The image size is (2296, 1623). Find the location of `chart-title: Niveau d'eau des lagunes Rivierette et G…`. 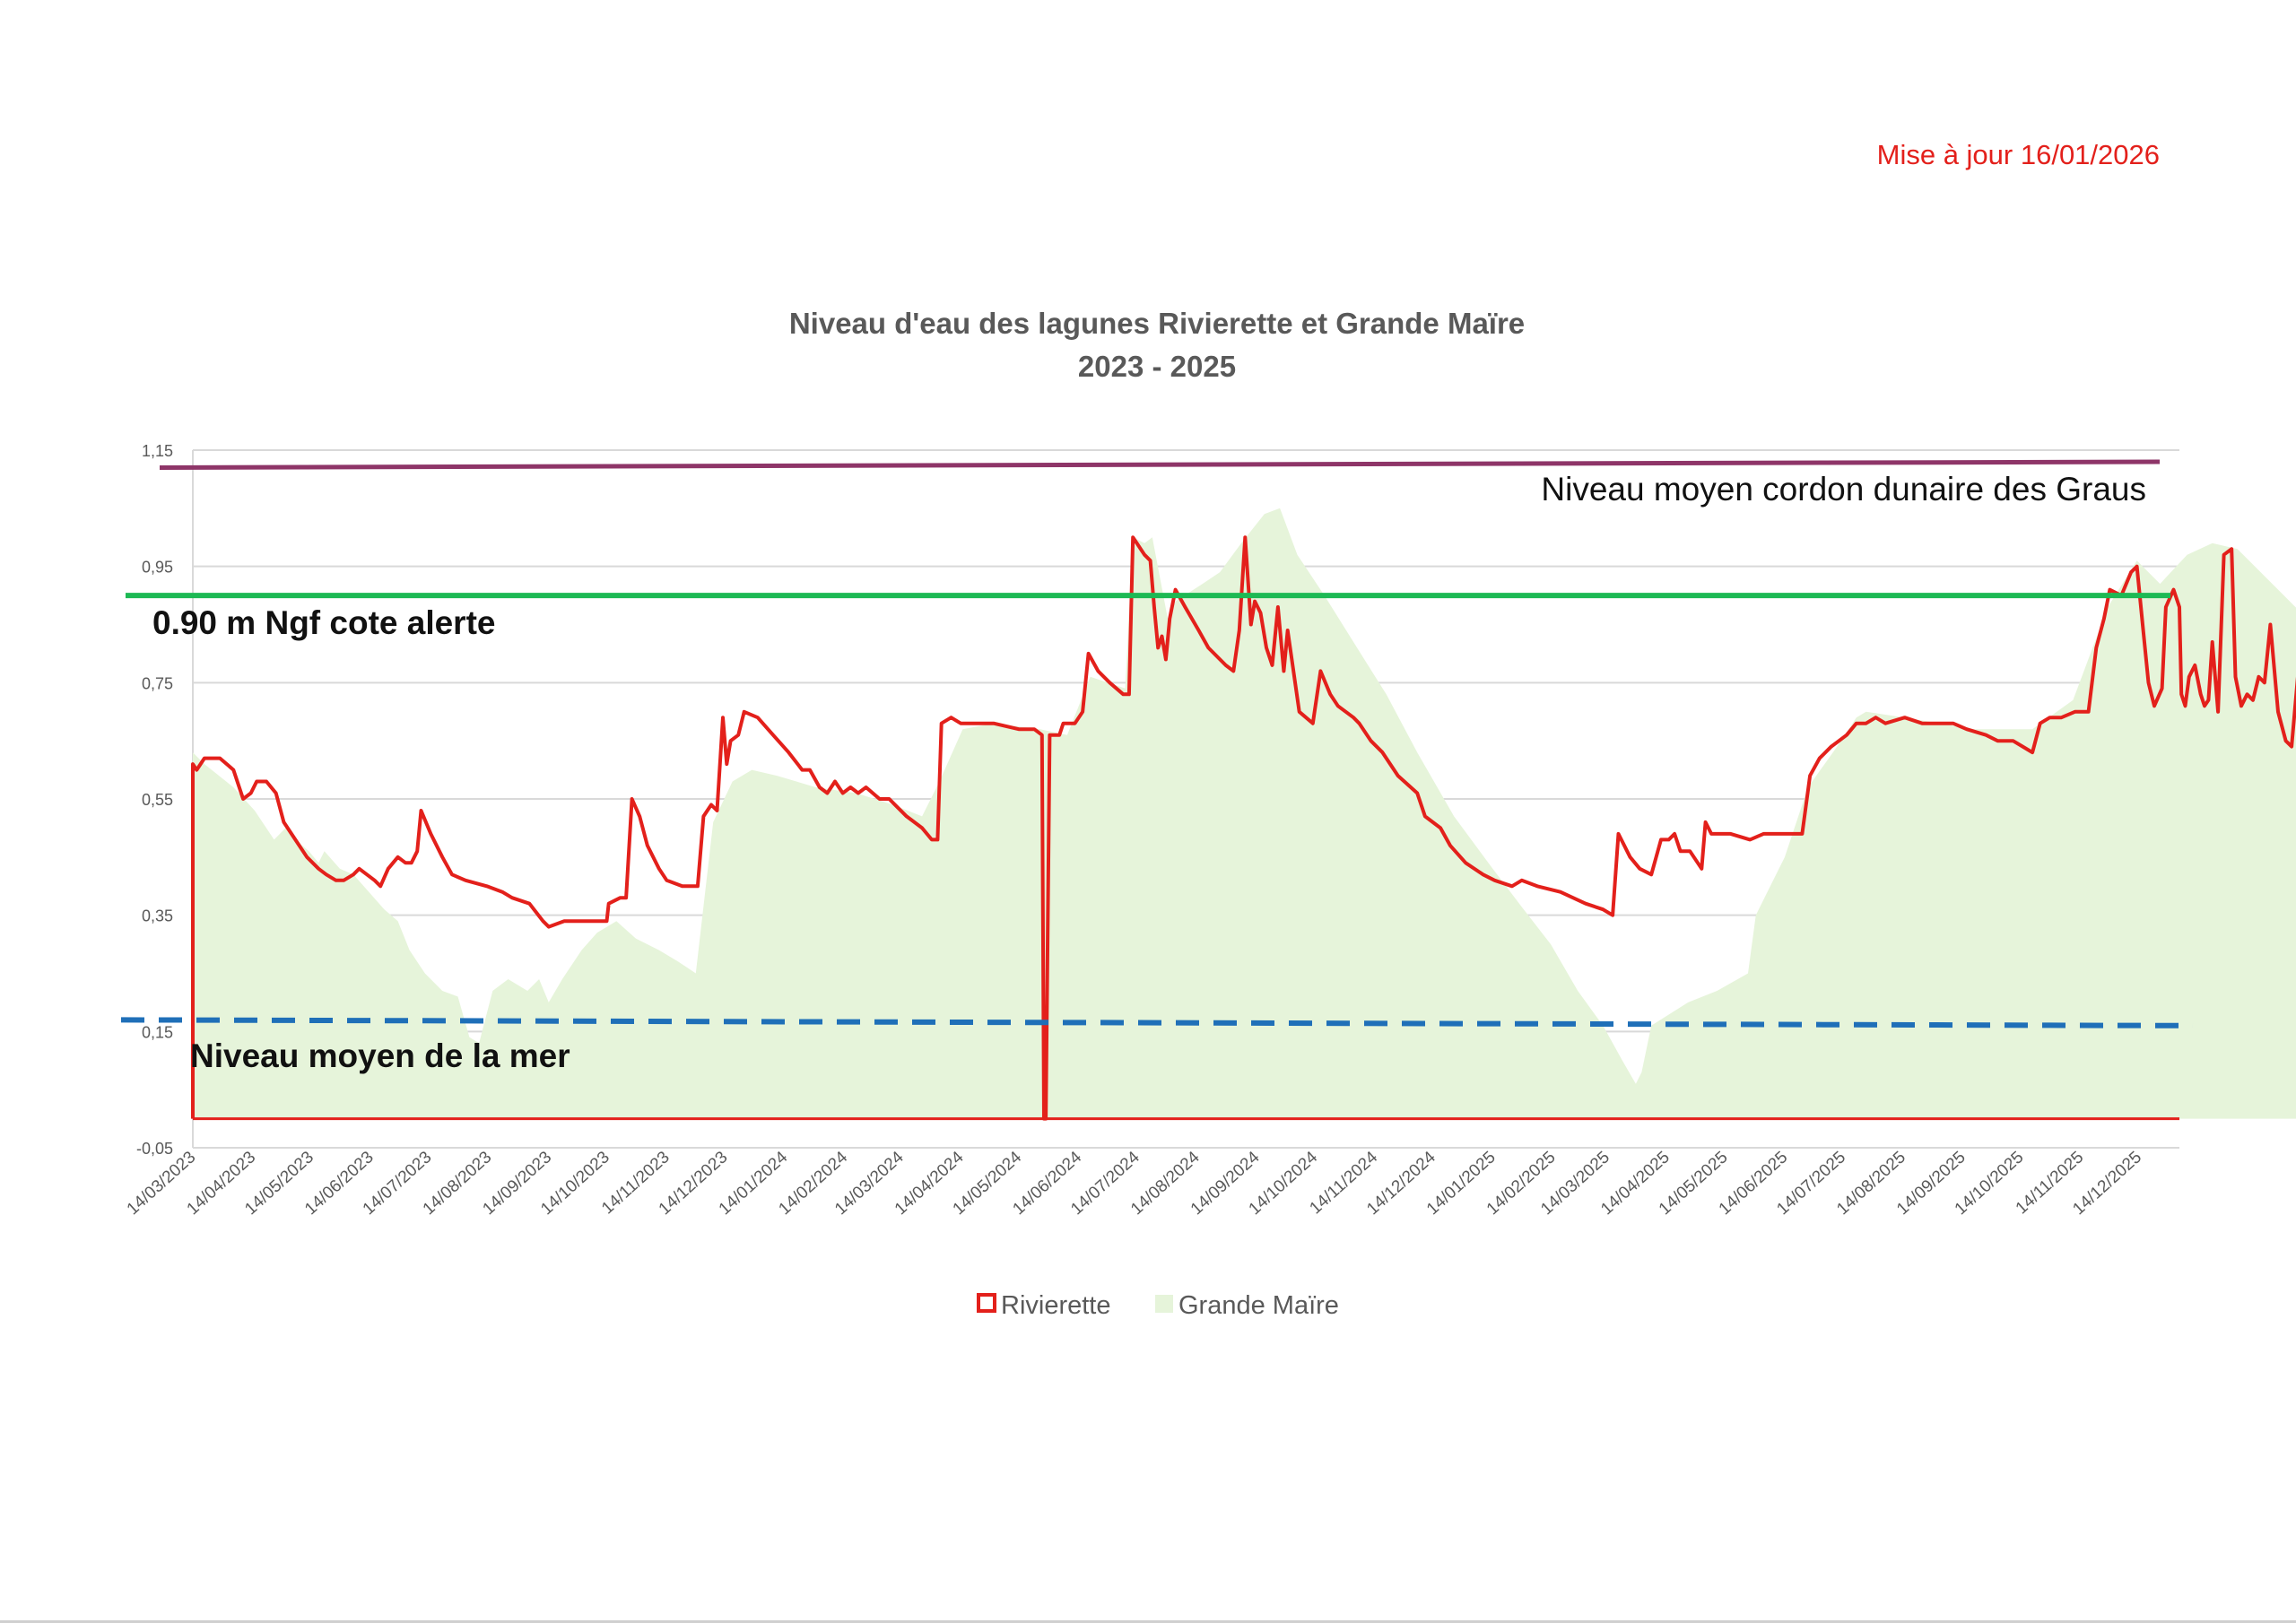

chart-title: Niveau d'eau des lagunes Rivierette et G… is located at coordinates (1157, 323).